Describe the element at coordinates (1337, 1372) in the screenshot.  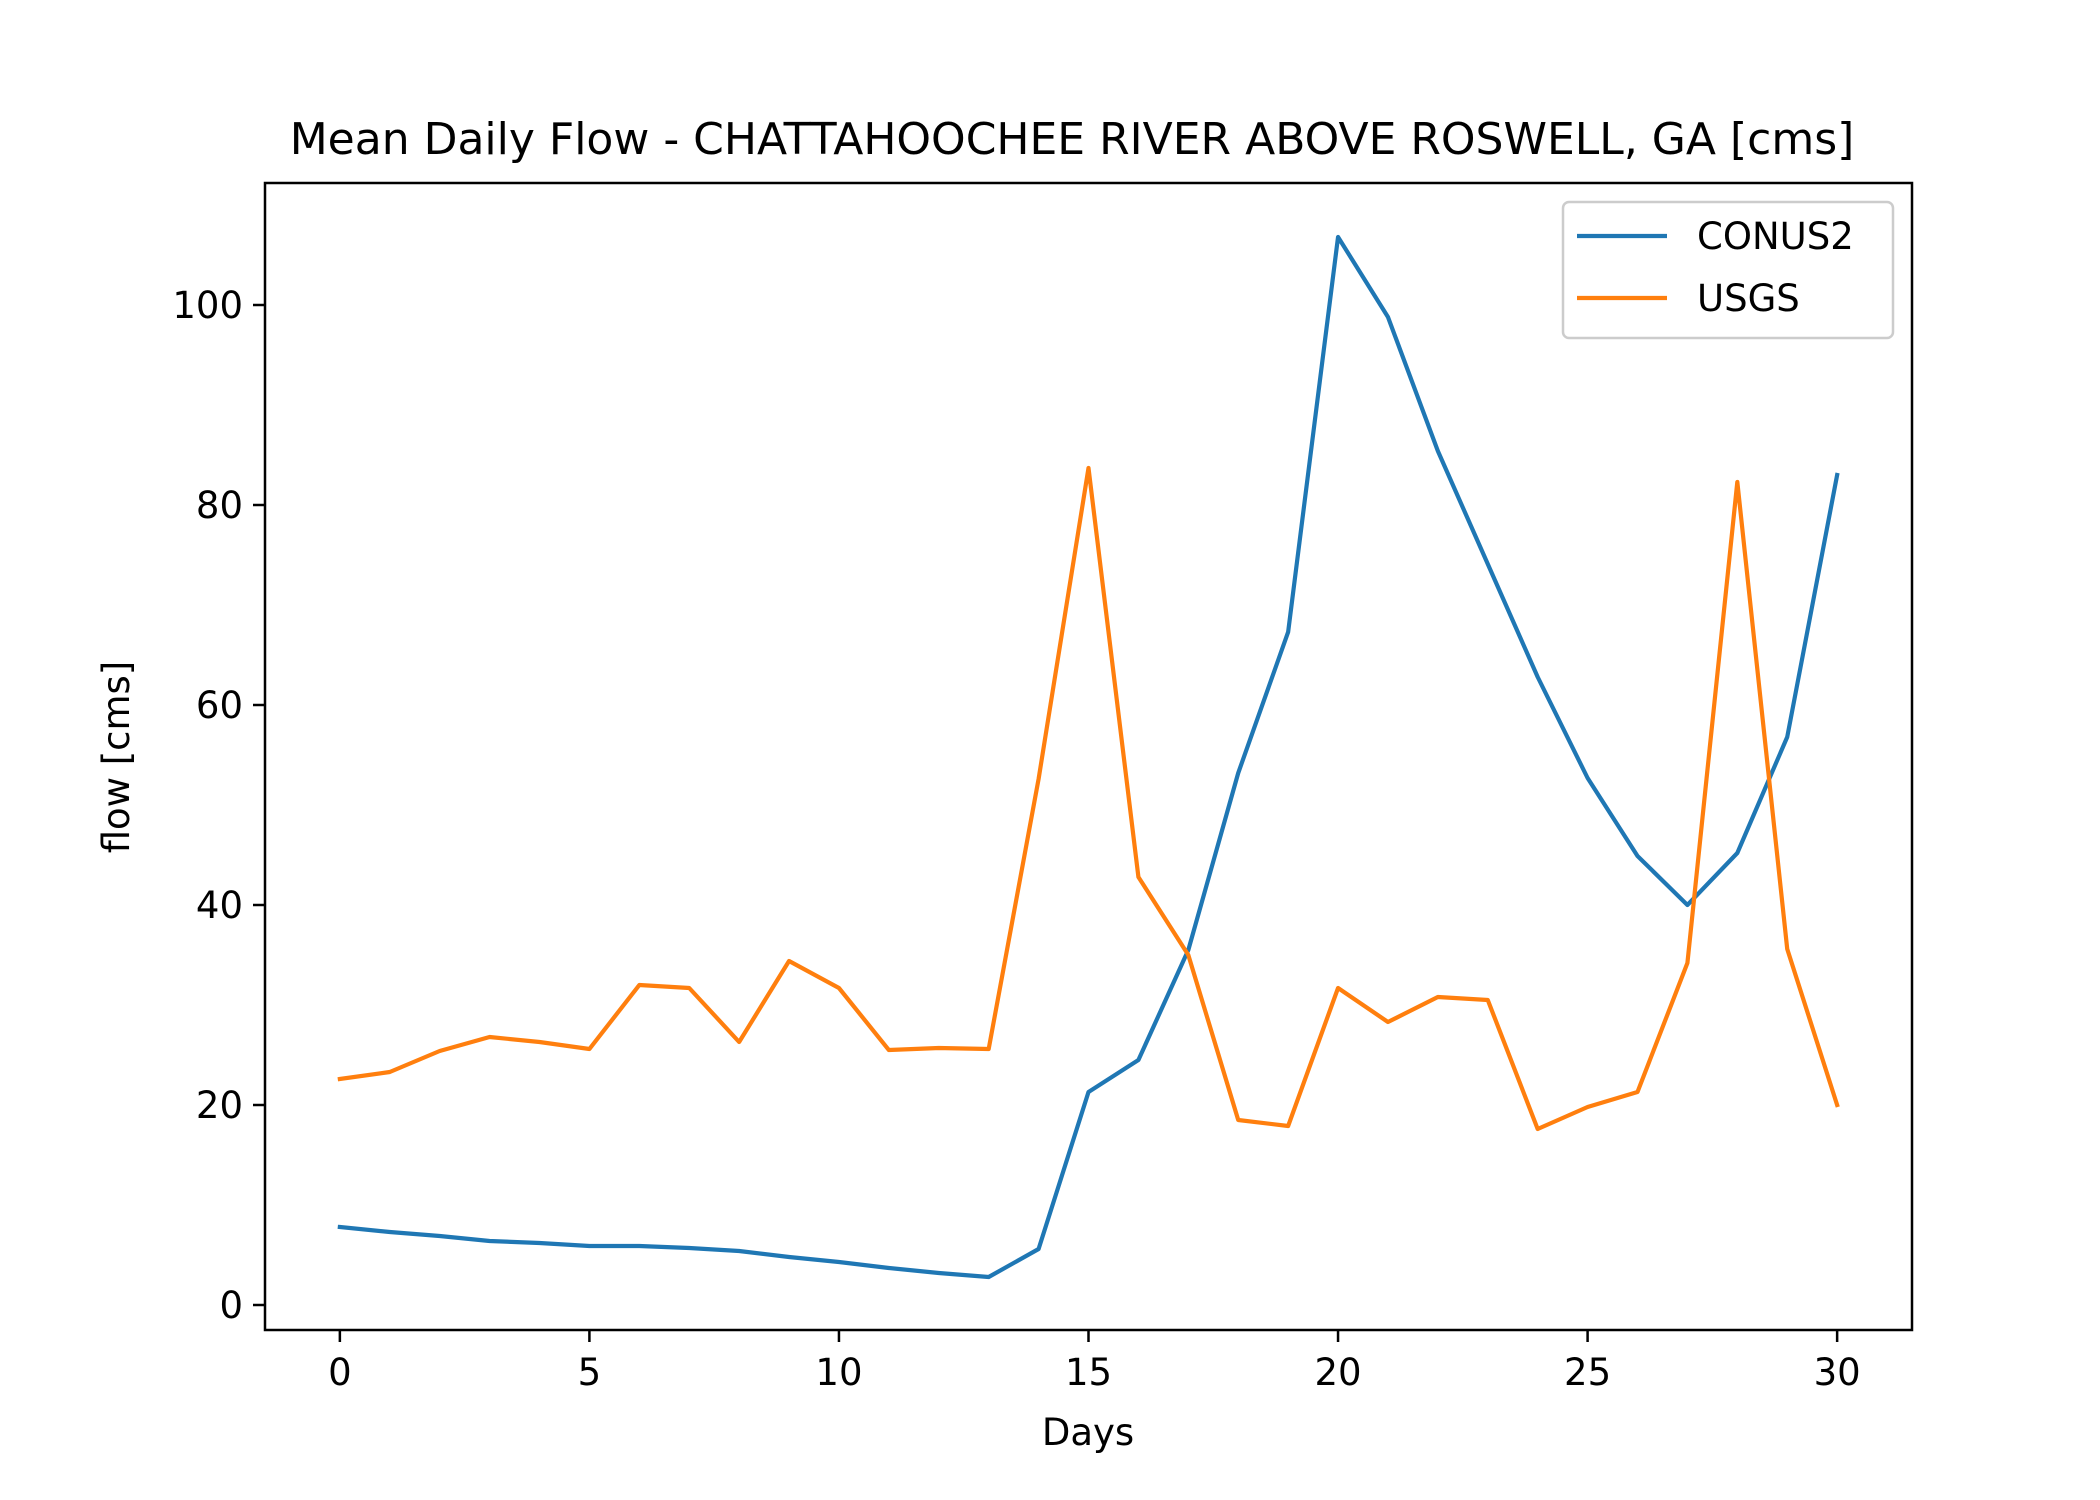
I see `x-tick-label: 20` at that location.